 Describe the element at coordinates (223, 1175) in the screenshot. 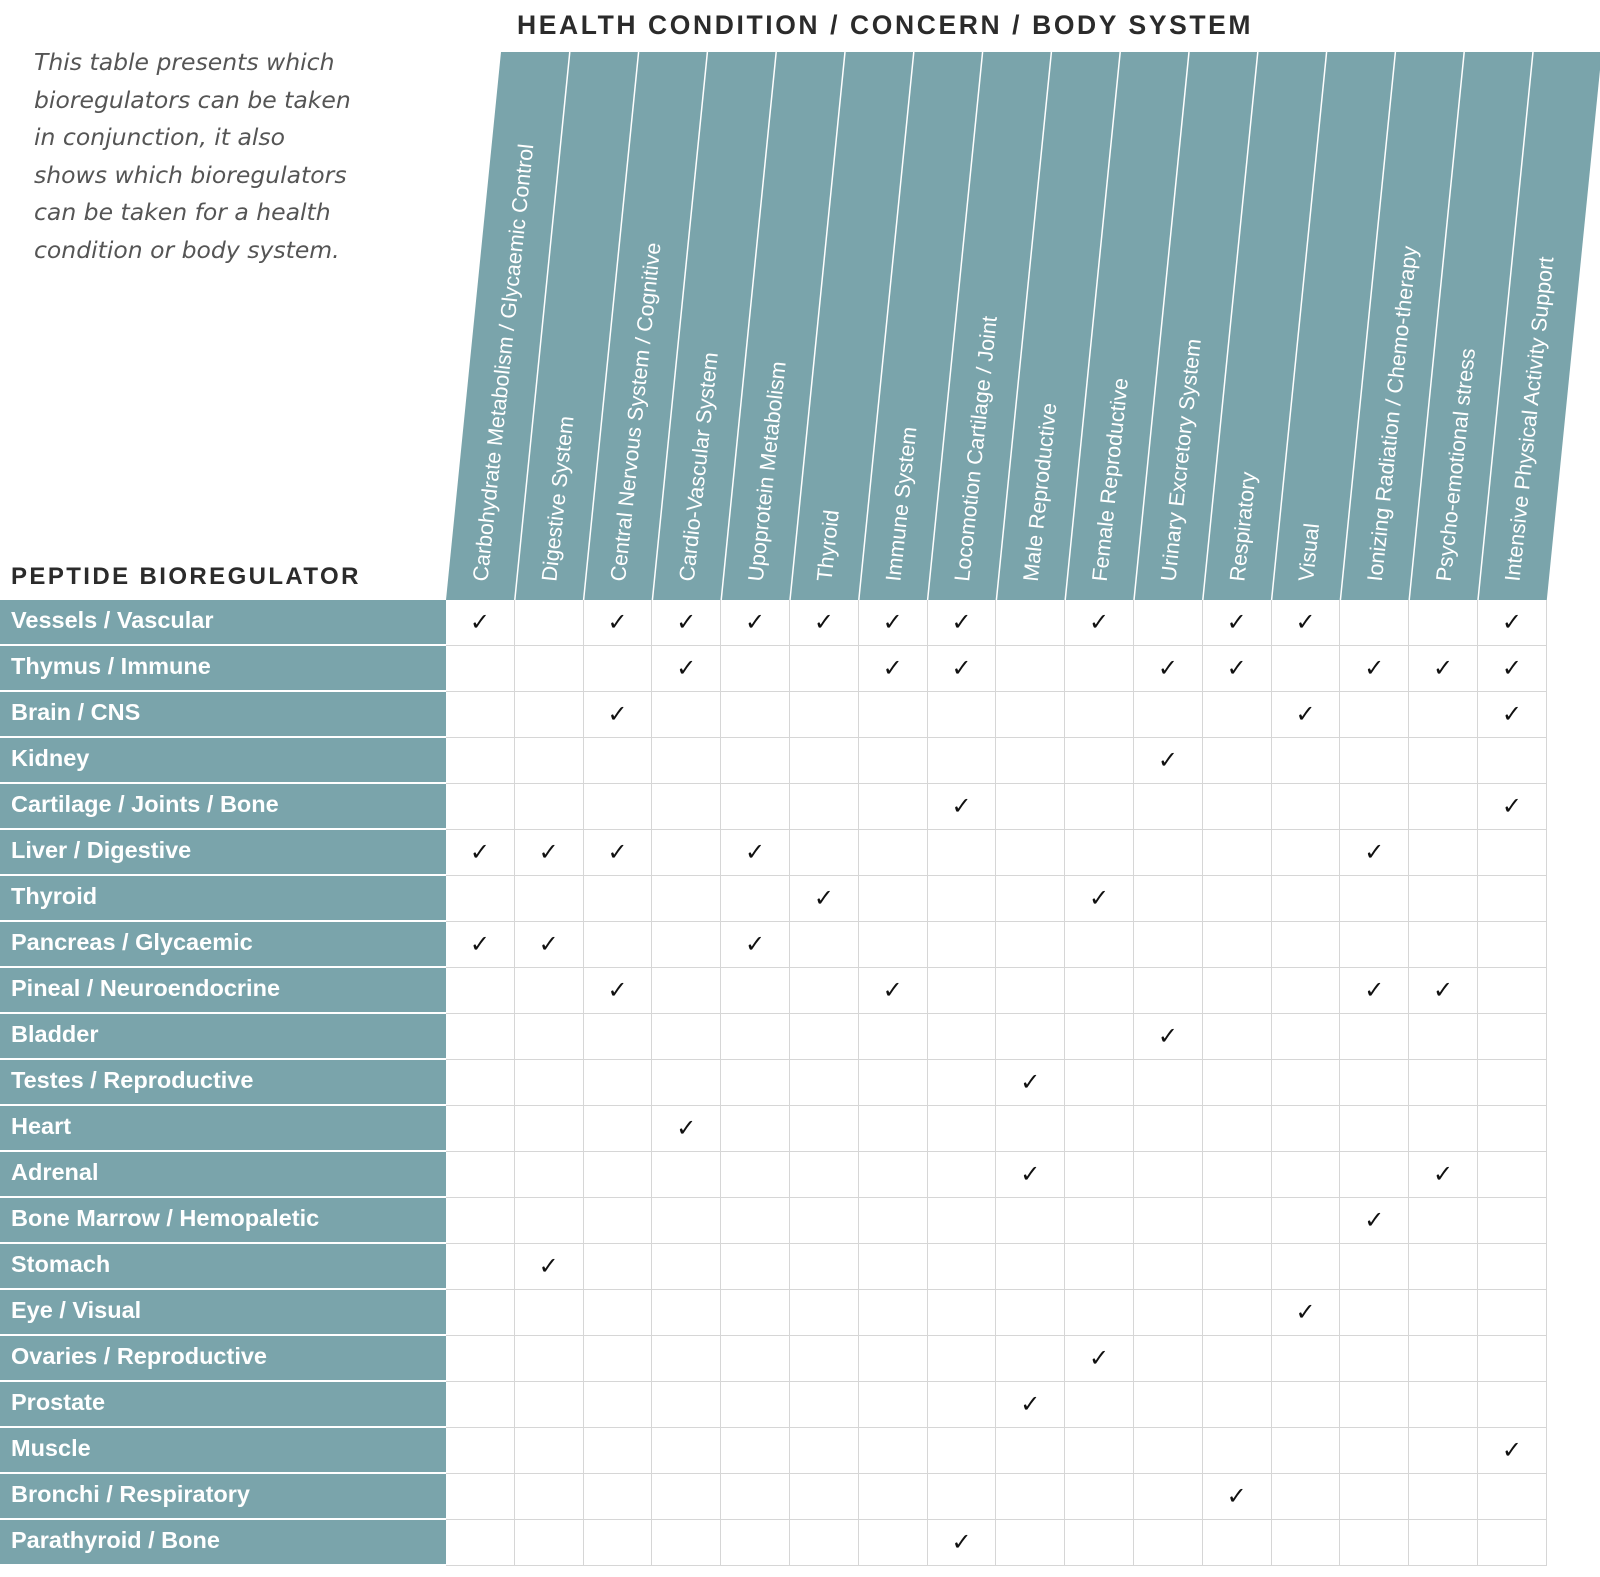

I see `row-header-cell: Adrenal` at that location.